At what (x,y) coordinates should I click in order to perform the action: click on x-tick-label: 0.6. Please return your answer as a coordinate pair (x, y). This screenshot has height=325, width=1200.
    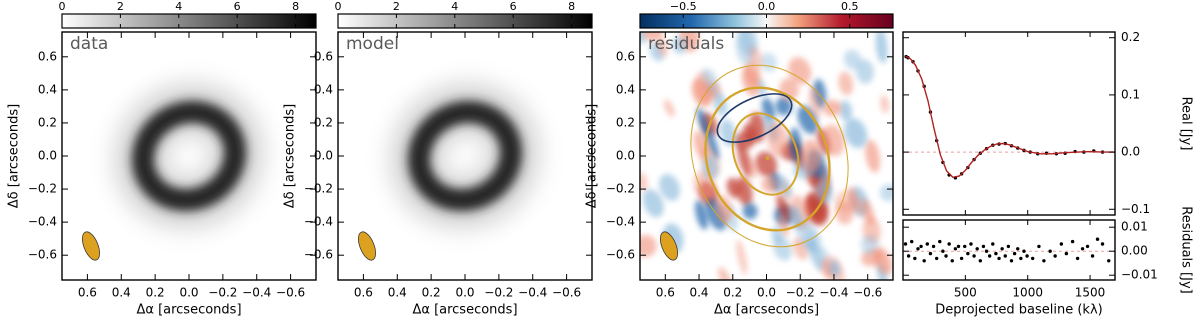
    Looking at the image, I should click on (363, 293).